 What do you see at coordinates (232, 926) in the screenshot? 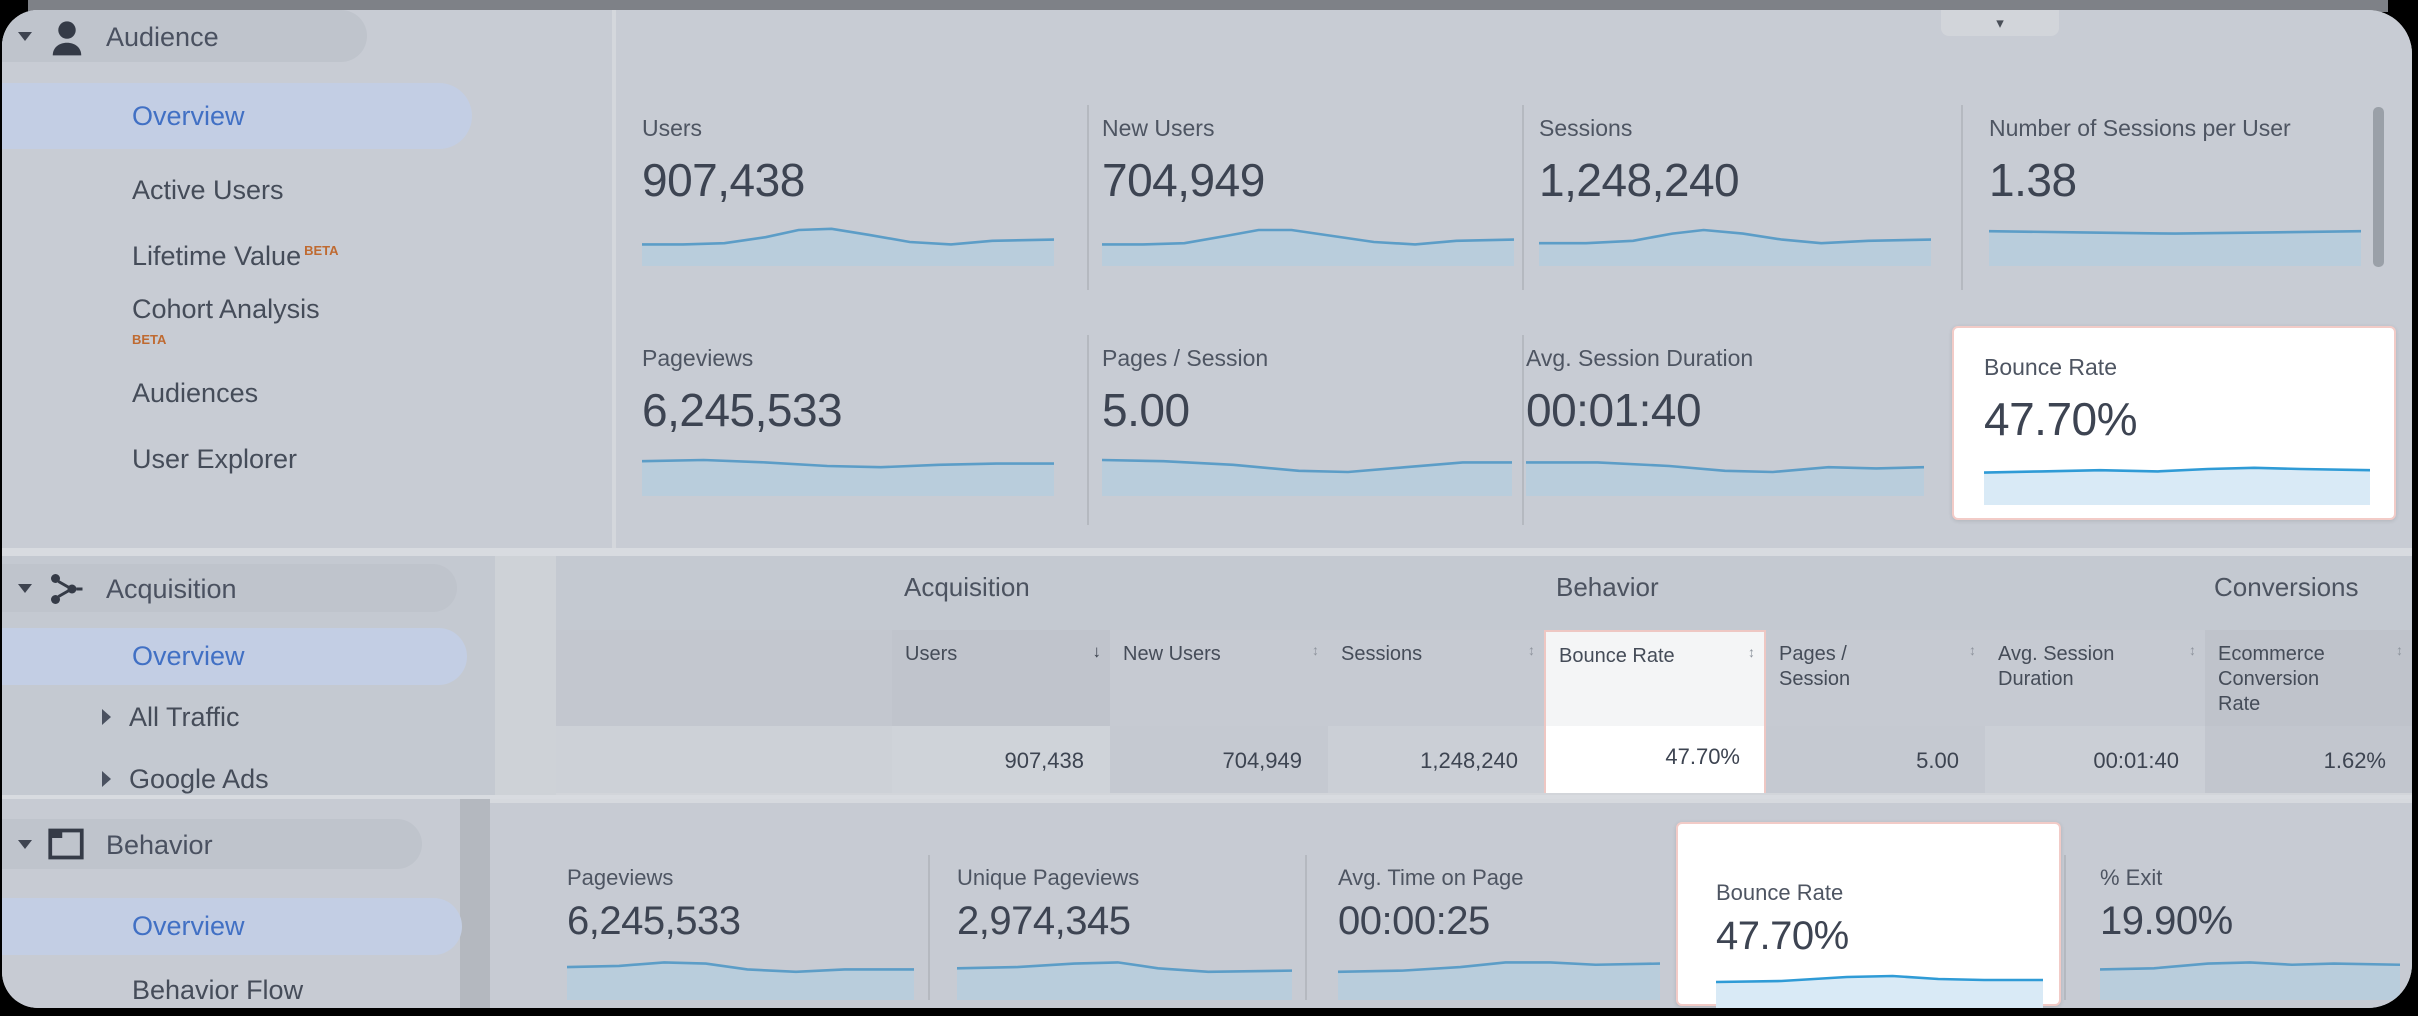
I see `sidebar-item-behavior-overview: Overview` at bounding box center [232, 926].